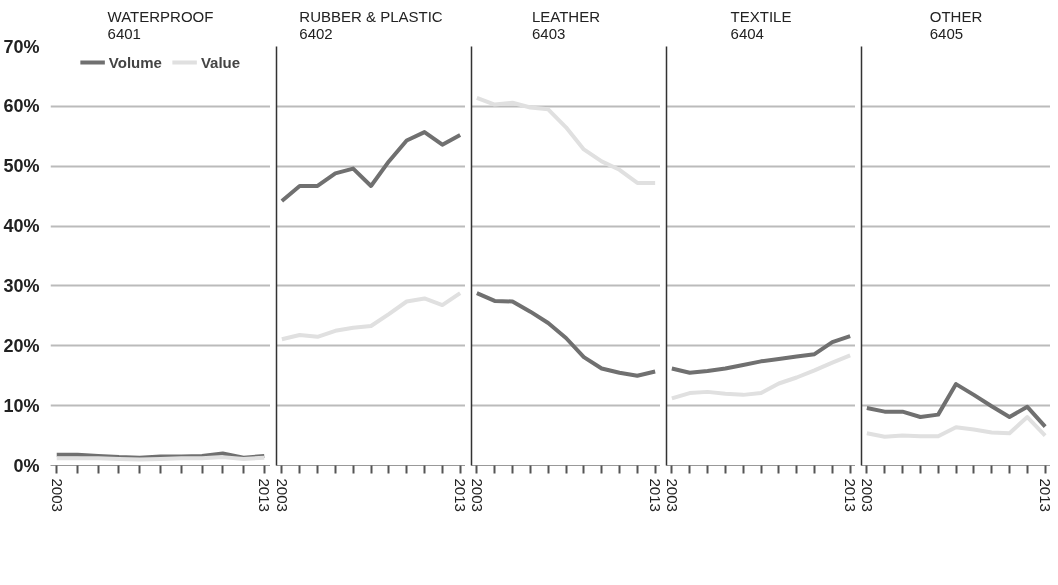 The image size is (1058, 585). I want to click on y-tick-label: 0%, so click(26, 465).